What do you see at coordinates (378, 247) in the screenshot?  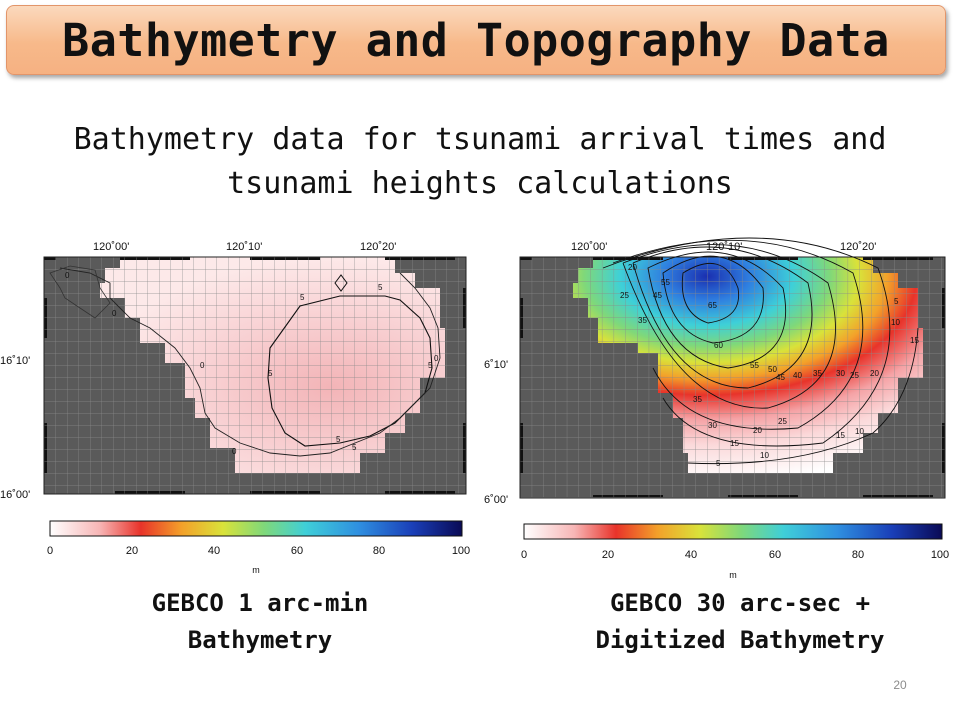 I see `left-lon-label: 120˚20'` at bounding box center [378, 247].